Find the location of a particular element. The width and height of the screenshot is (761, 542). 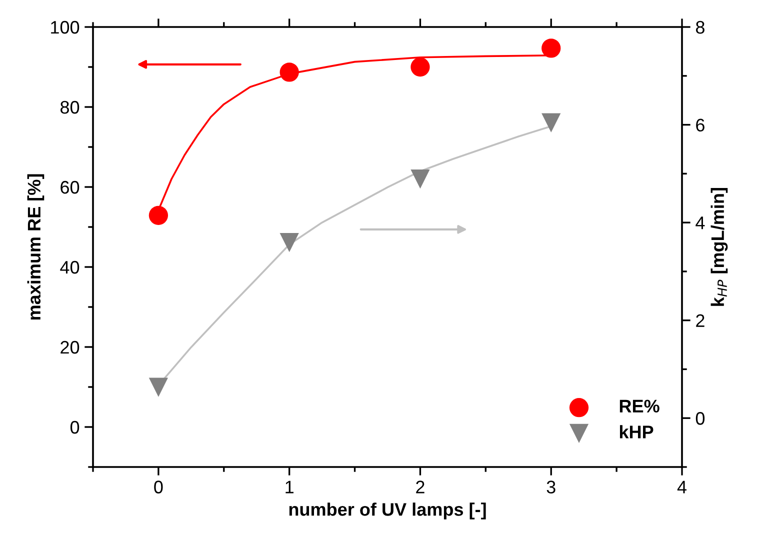

y-tick-label: 0 is located at coordinates (75, 427).